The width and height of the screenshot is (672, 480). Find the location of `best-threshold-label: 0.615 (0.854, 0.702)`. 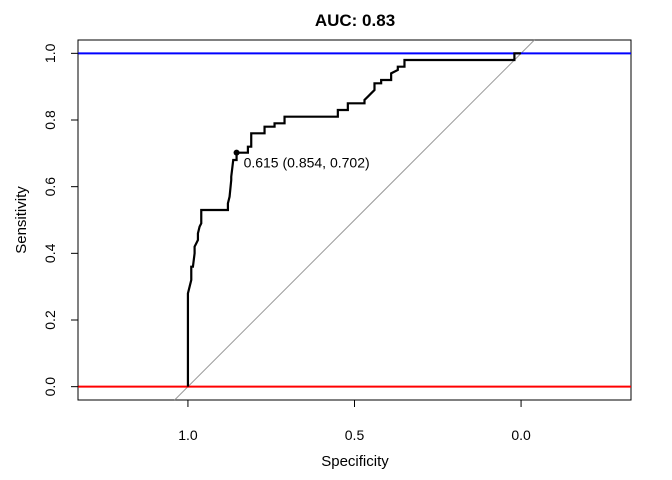

best-threshold-label: 0.615 (0.854, 0.702) is located at coordinates (307, 163).